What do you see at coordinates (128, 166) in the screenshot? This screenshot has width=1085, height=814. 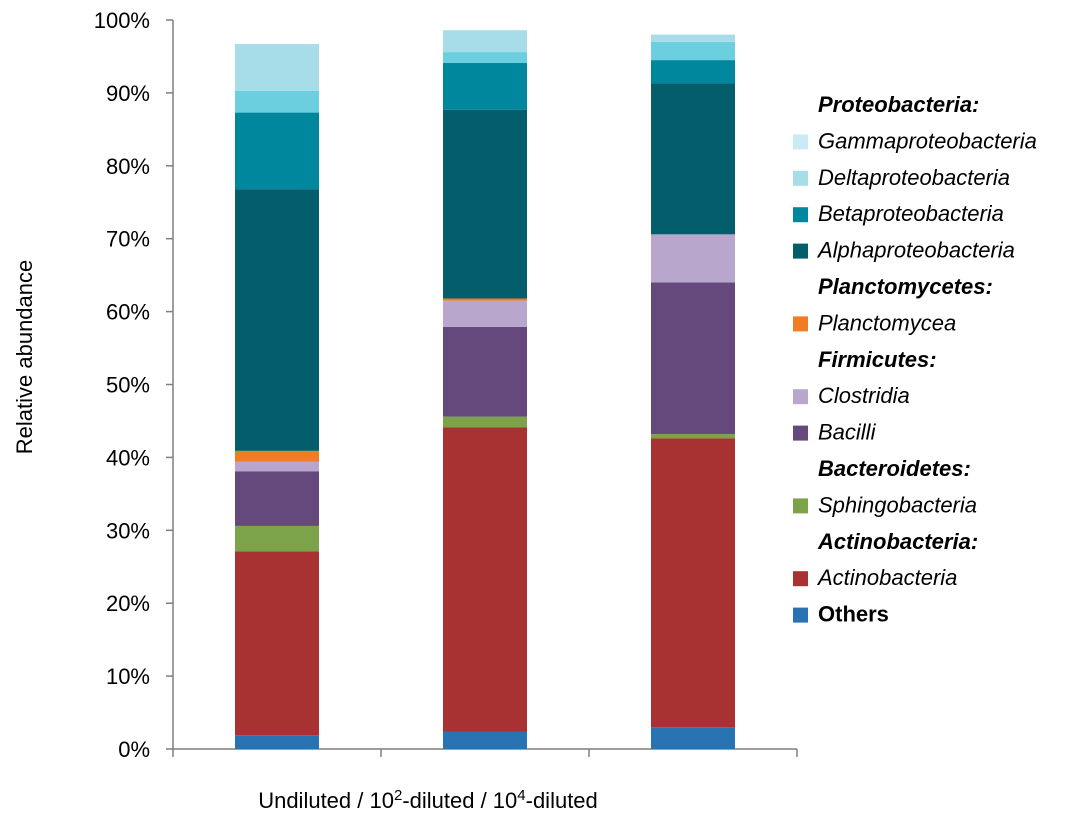 I see `y-tick-label: 80%` at bounding box center [128, 166].